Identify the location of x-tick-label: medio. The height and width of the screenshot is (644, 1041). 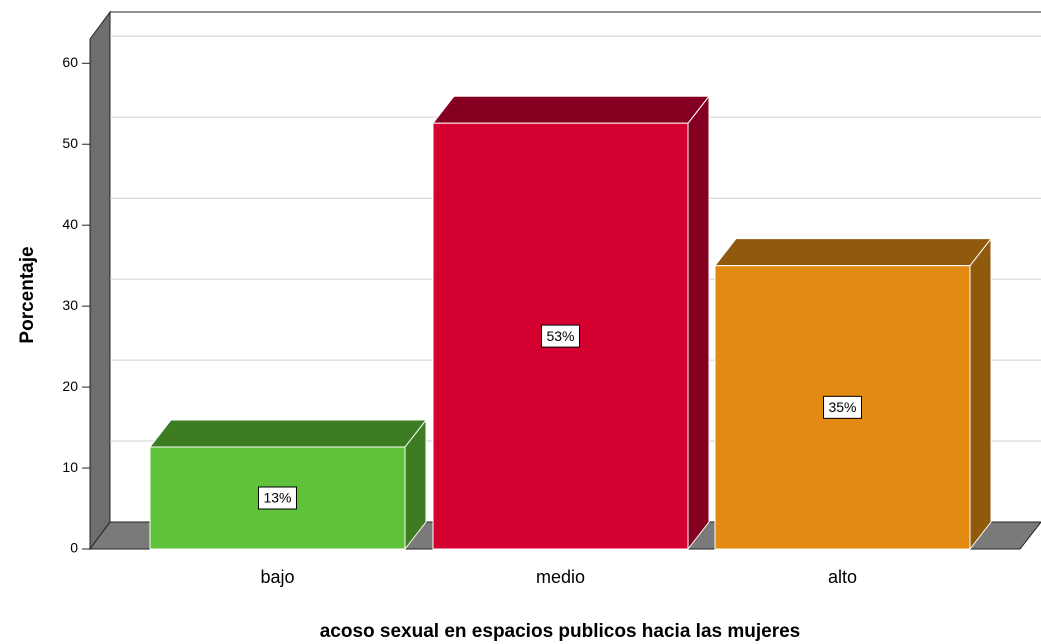
(560, 577).